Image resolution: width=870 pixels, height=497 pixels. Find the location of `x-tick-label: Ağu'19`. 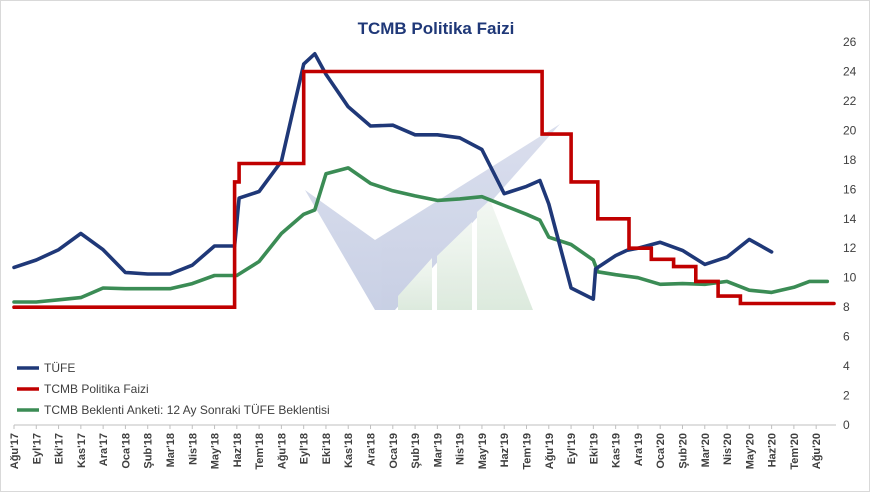

x-tick-label: Ağu'19 is located at coordinates (550, 451).